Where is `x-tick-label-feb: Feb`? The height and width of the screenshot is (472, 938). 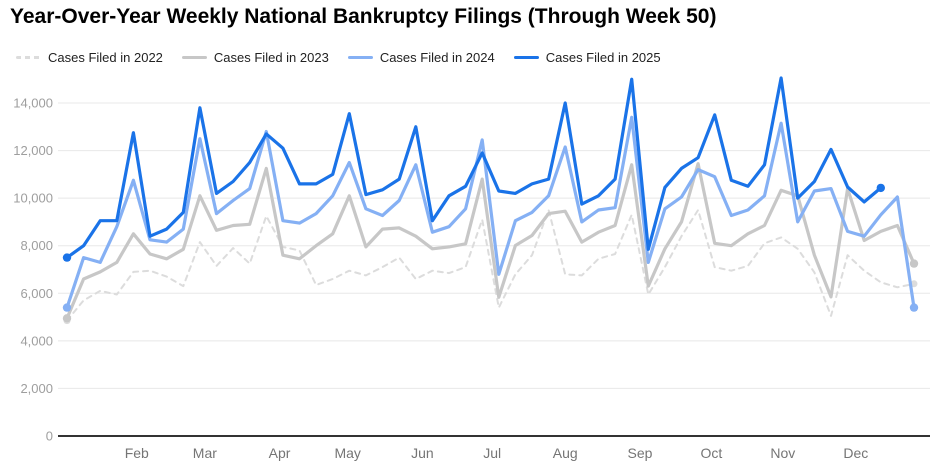
x-tick-label-feb: Feb is located at coordinates (137, 453).